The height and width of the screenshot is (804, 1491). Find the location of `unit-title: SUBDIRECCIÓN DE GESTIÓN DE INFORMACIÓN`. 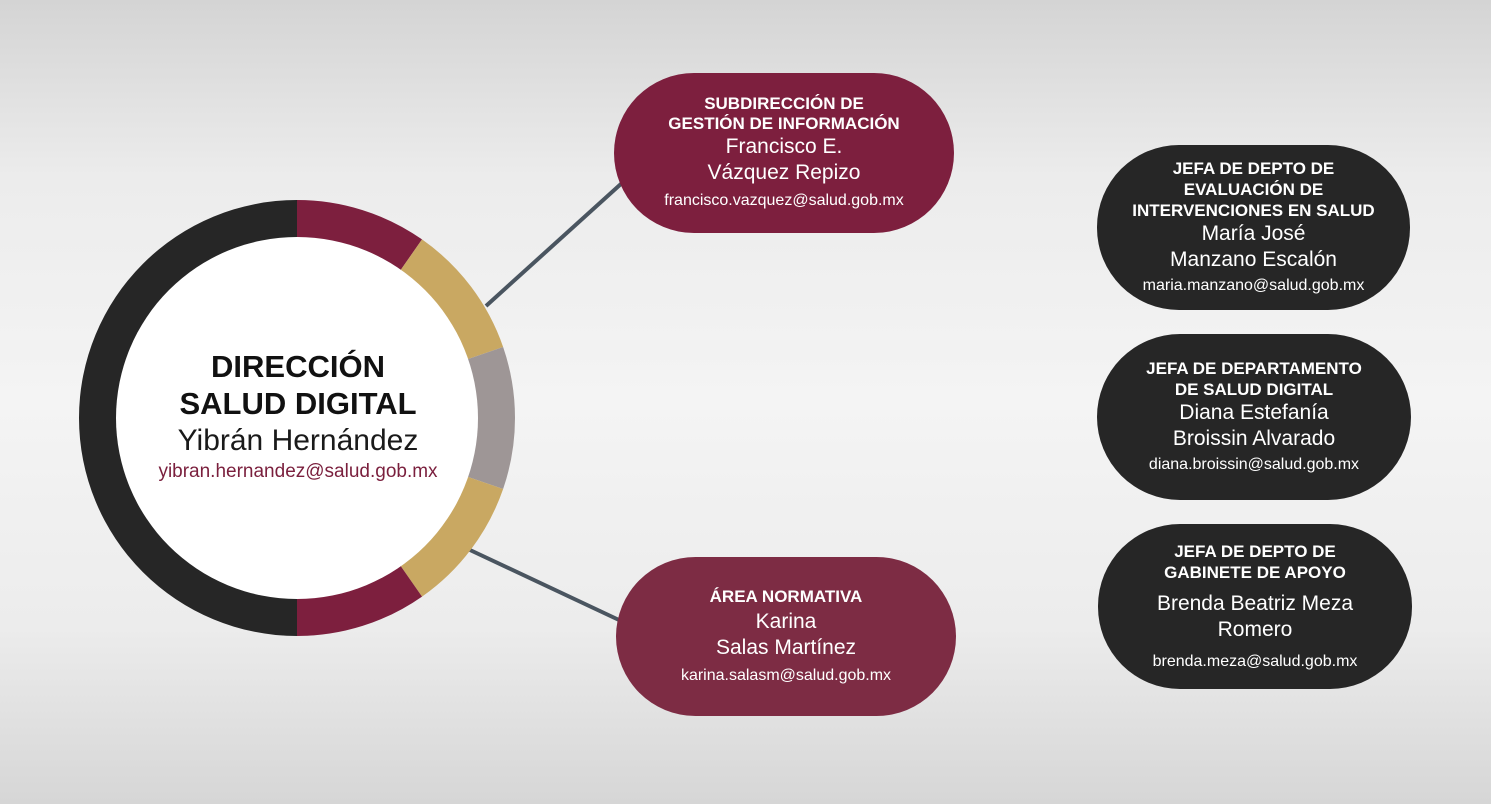

unit-title: SUBDIRECCIÓN DE GESTIÓN DE INFORMACIÓN is located at coordinates (784, 113).